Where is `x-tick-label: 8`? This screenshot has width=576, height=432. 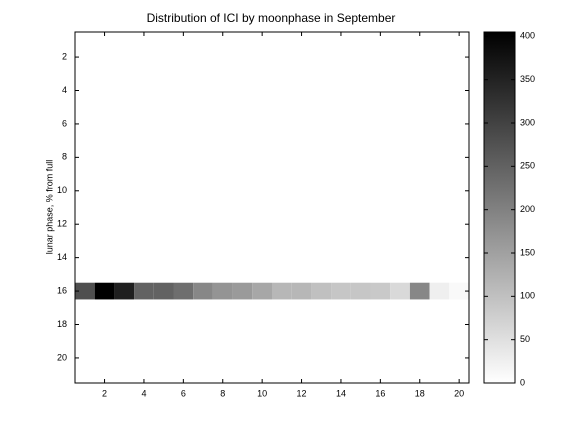 x-tick-label: 8 is located at coordinates (222, 393).